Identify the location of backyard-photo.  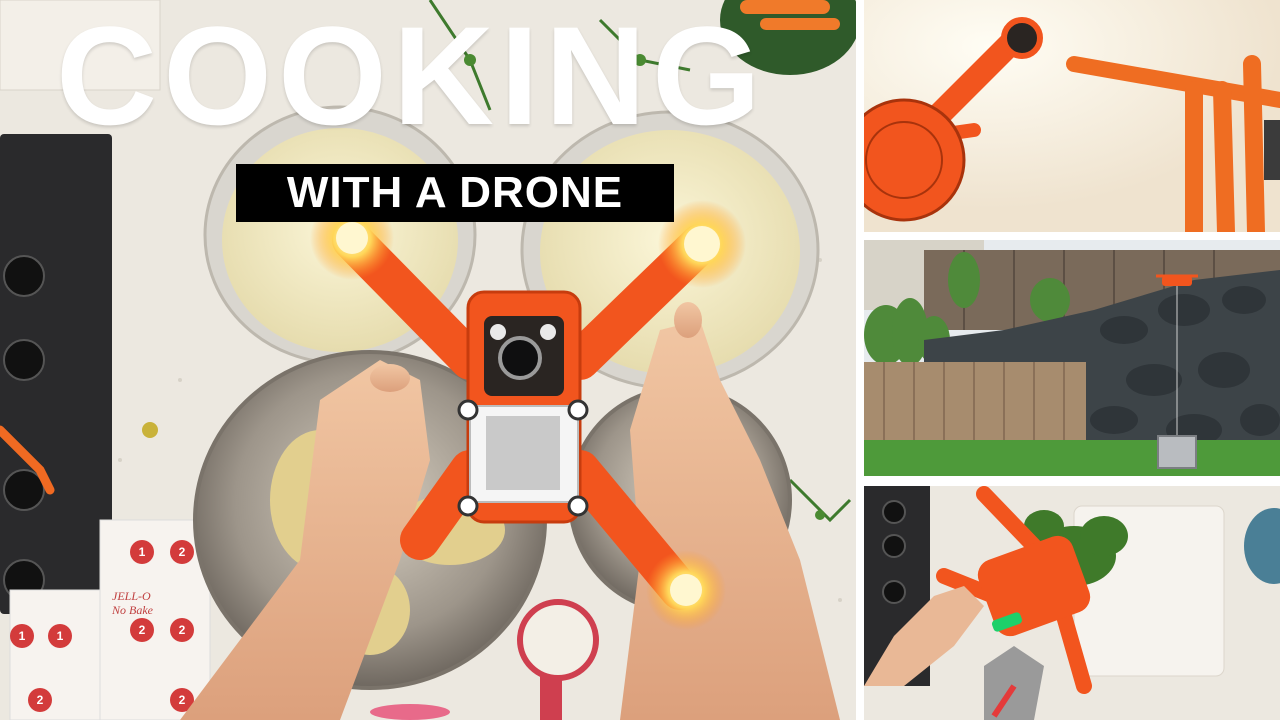
(1072, 358).